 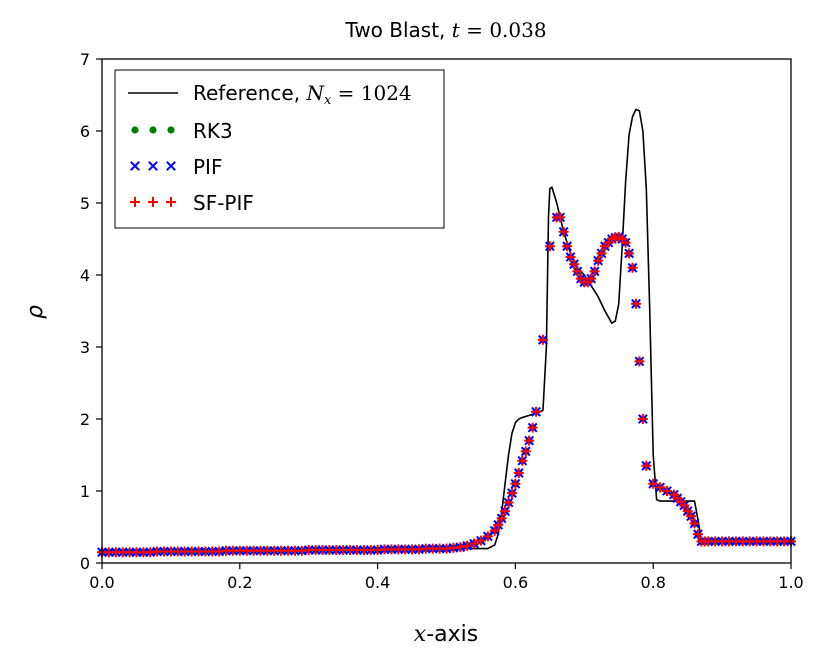 What do you see at coordinates (85, 203) in the screenshot?
I see `y-tick-label: 5` at bounding box center [85, 203].